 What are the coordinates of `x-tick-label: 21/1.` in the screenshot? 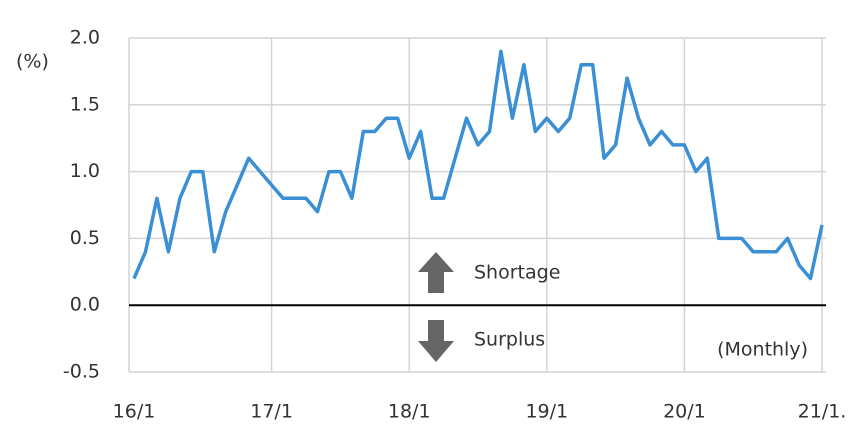 It's located at (822, 412).